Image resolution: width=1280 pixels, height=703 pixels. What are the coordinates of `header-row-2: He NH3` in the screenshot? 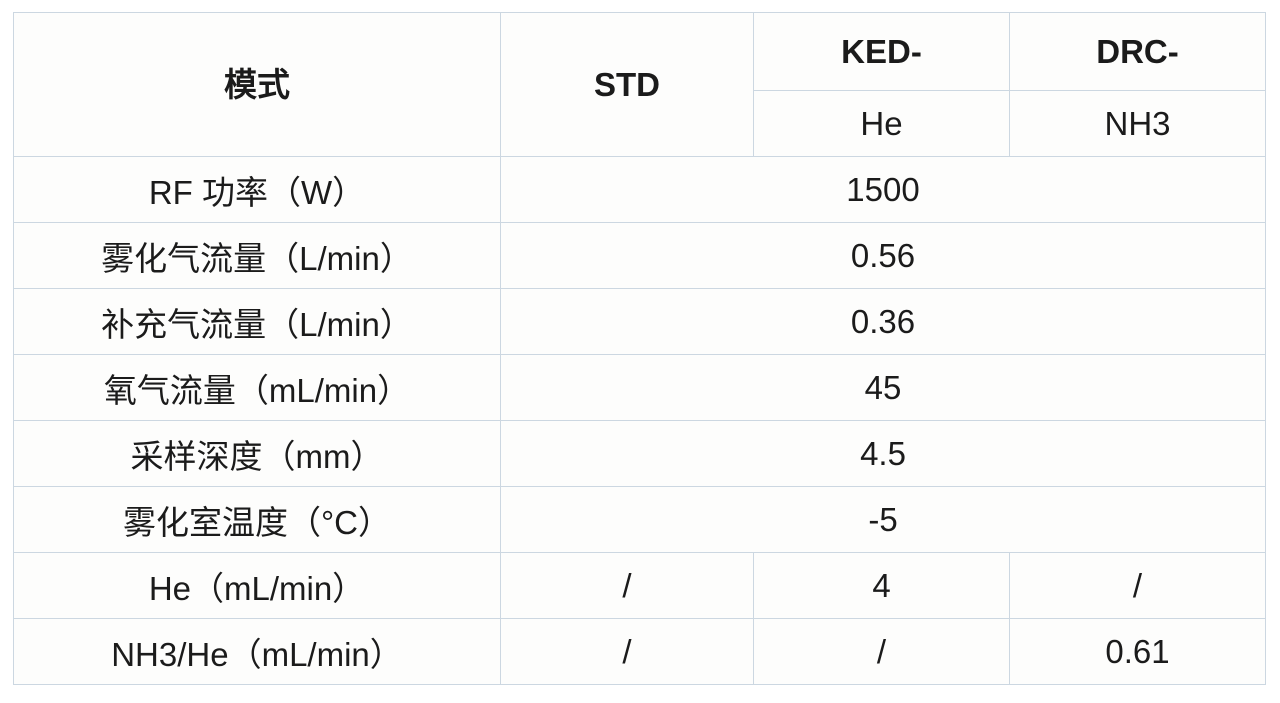 It's located at (640, 123).